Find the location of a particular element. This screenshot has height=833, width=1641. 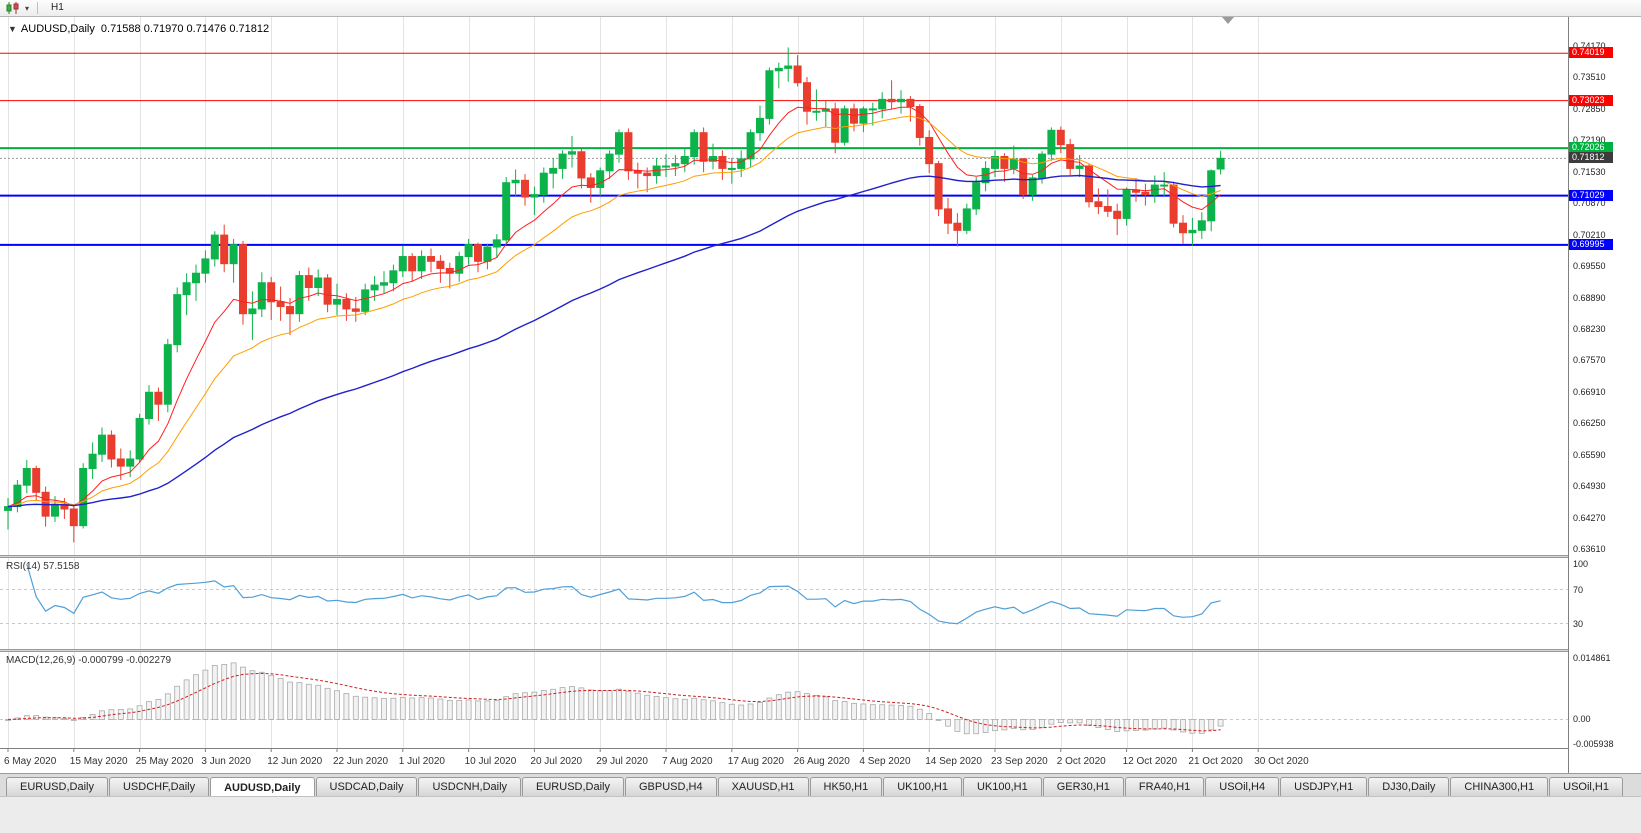

chart-tab-gbpusd-h4: GBPUSD,H4 is located at coordinates (671, 786).